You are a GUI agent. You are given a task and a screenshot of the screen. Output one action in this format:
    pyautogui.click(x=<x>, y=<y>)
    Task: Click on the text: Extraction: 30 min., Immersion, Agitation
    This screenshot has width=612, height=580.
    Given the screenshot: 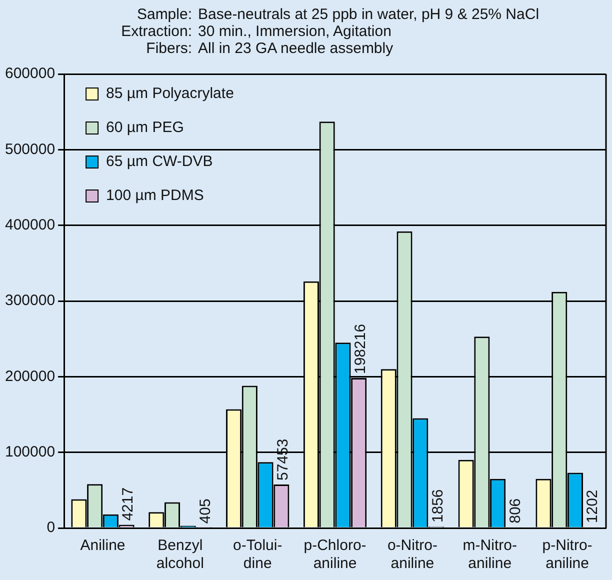 What is the action you would take?
    pyautogui.click(x=256, y=31)
    